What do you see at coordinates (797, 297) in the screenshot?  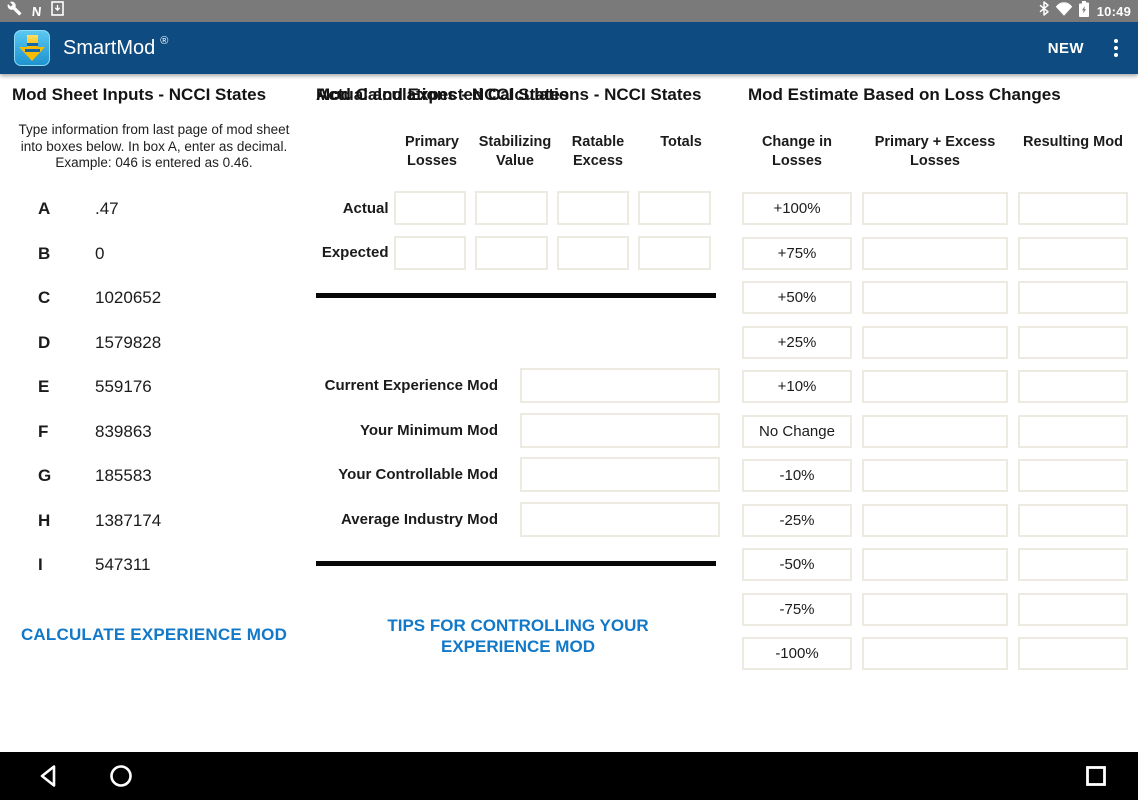 I see `change-in-losses-cell: +50%` at bounding box center [797, 297].